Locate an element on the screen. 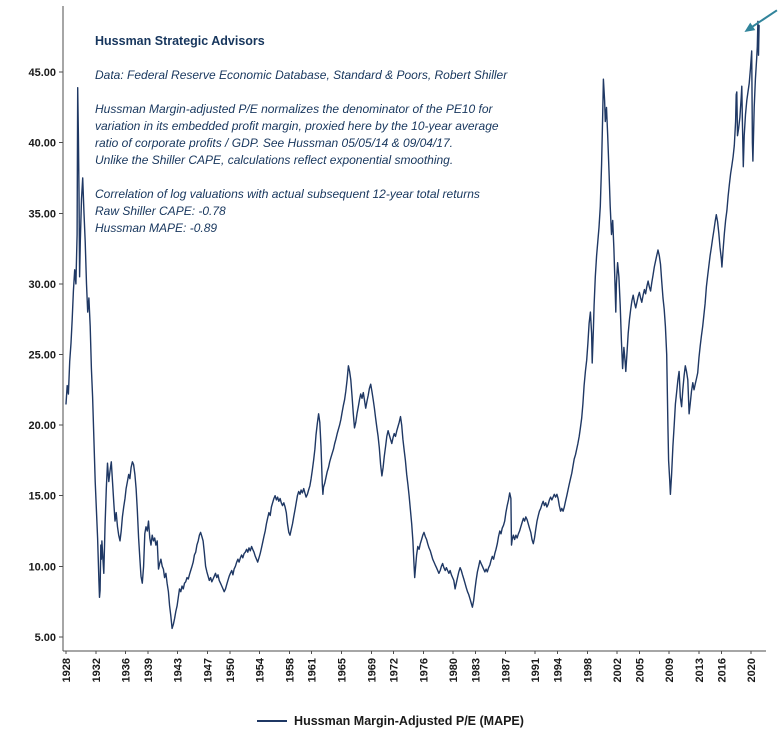  x-axis-tick-label: 1994 is located at coordinates (558, 669).